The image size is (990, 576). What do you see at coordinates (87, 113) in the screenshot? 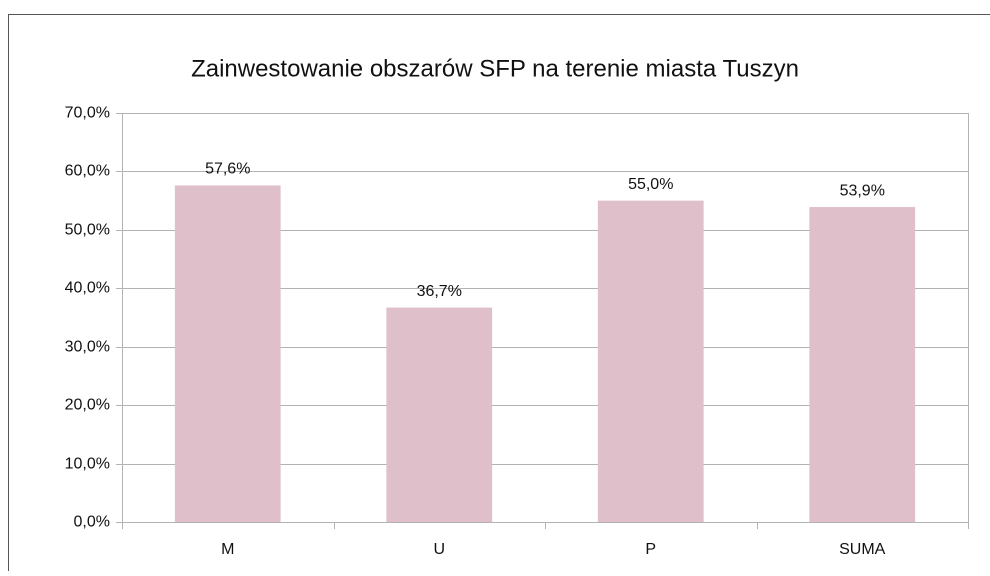
I see `y-tick-label: 70,0%` at bounding box center [87, 113].